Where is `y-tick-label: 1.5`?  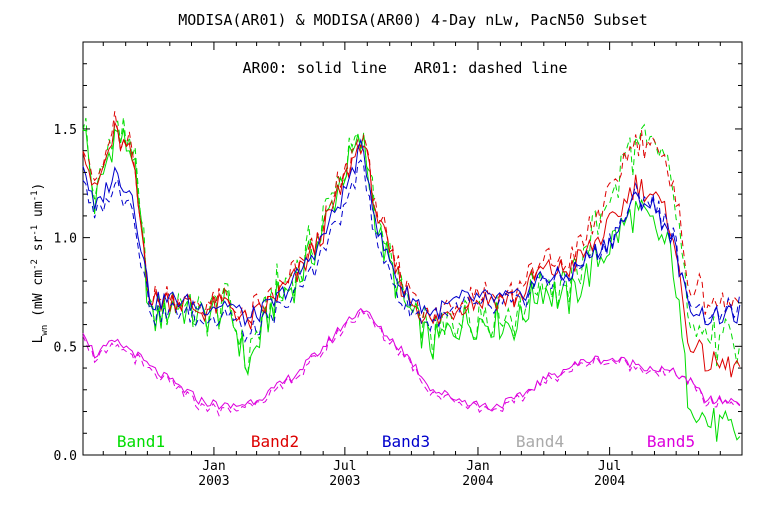 y-tick-label: 1.5 is located at coordinates (65, 130).